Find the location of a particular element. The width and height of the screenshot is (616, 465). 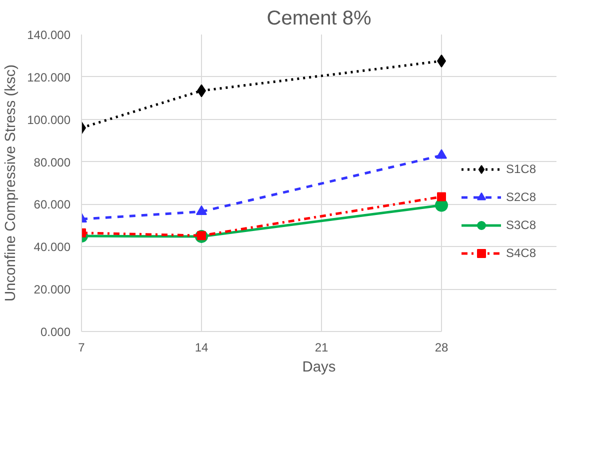

x-axis-title: Days is located at coordinates (319, 368).